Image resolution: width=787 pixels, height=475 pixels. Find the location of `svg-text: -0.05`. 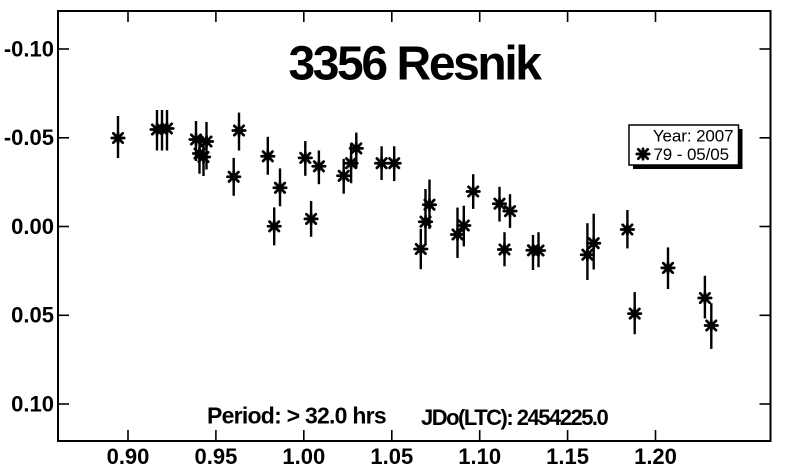

svg-text: -0.05 is located at coordinates (29, 137).